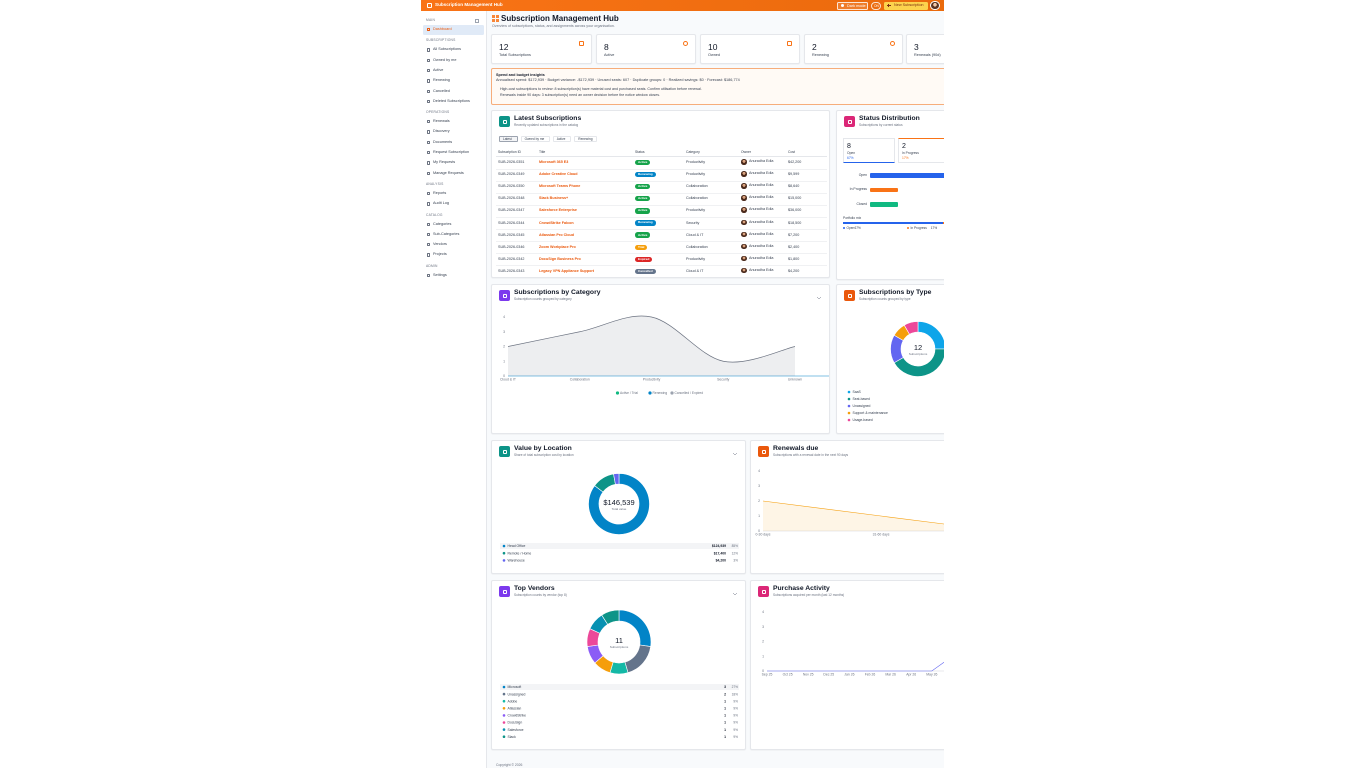 The width and height of the screenshot is (1366, 768). What do you see at coordinates (795, 380) in the screenshot?
I see `x-tick-label: Unknown` at bounding box center [795, 380].